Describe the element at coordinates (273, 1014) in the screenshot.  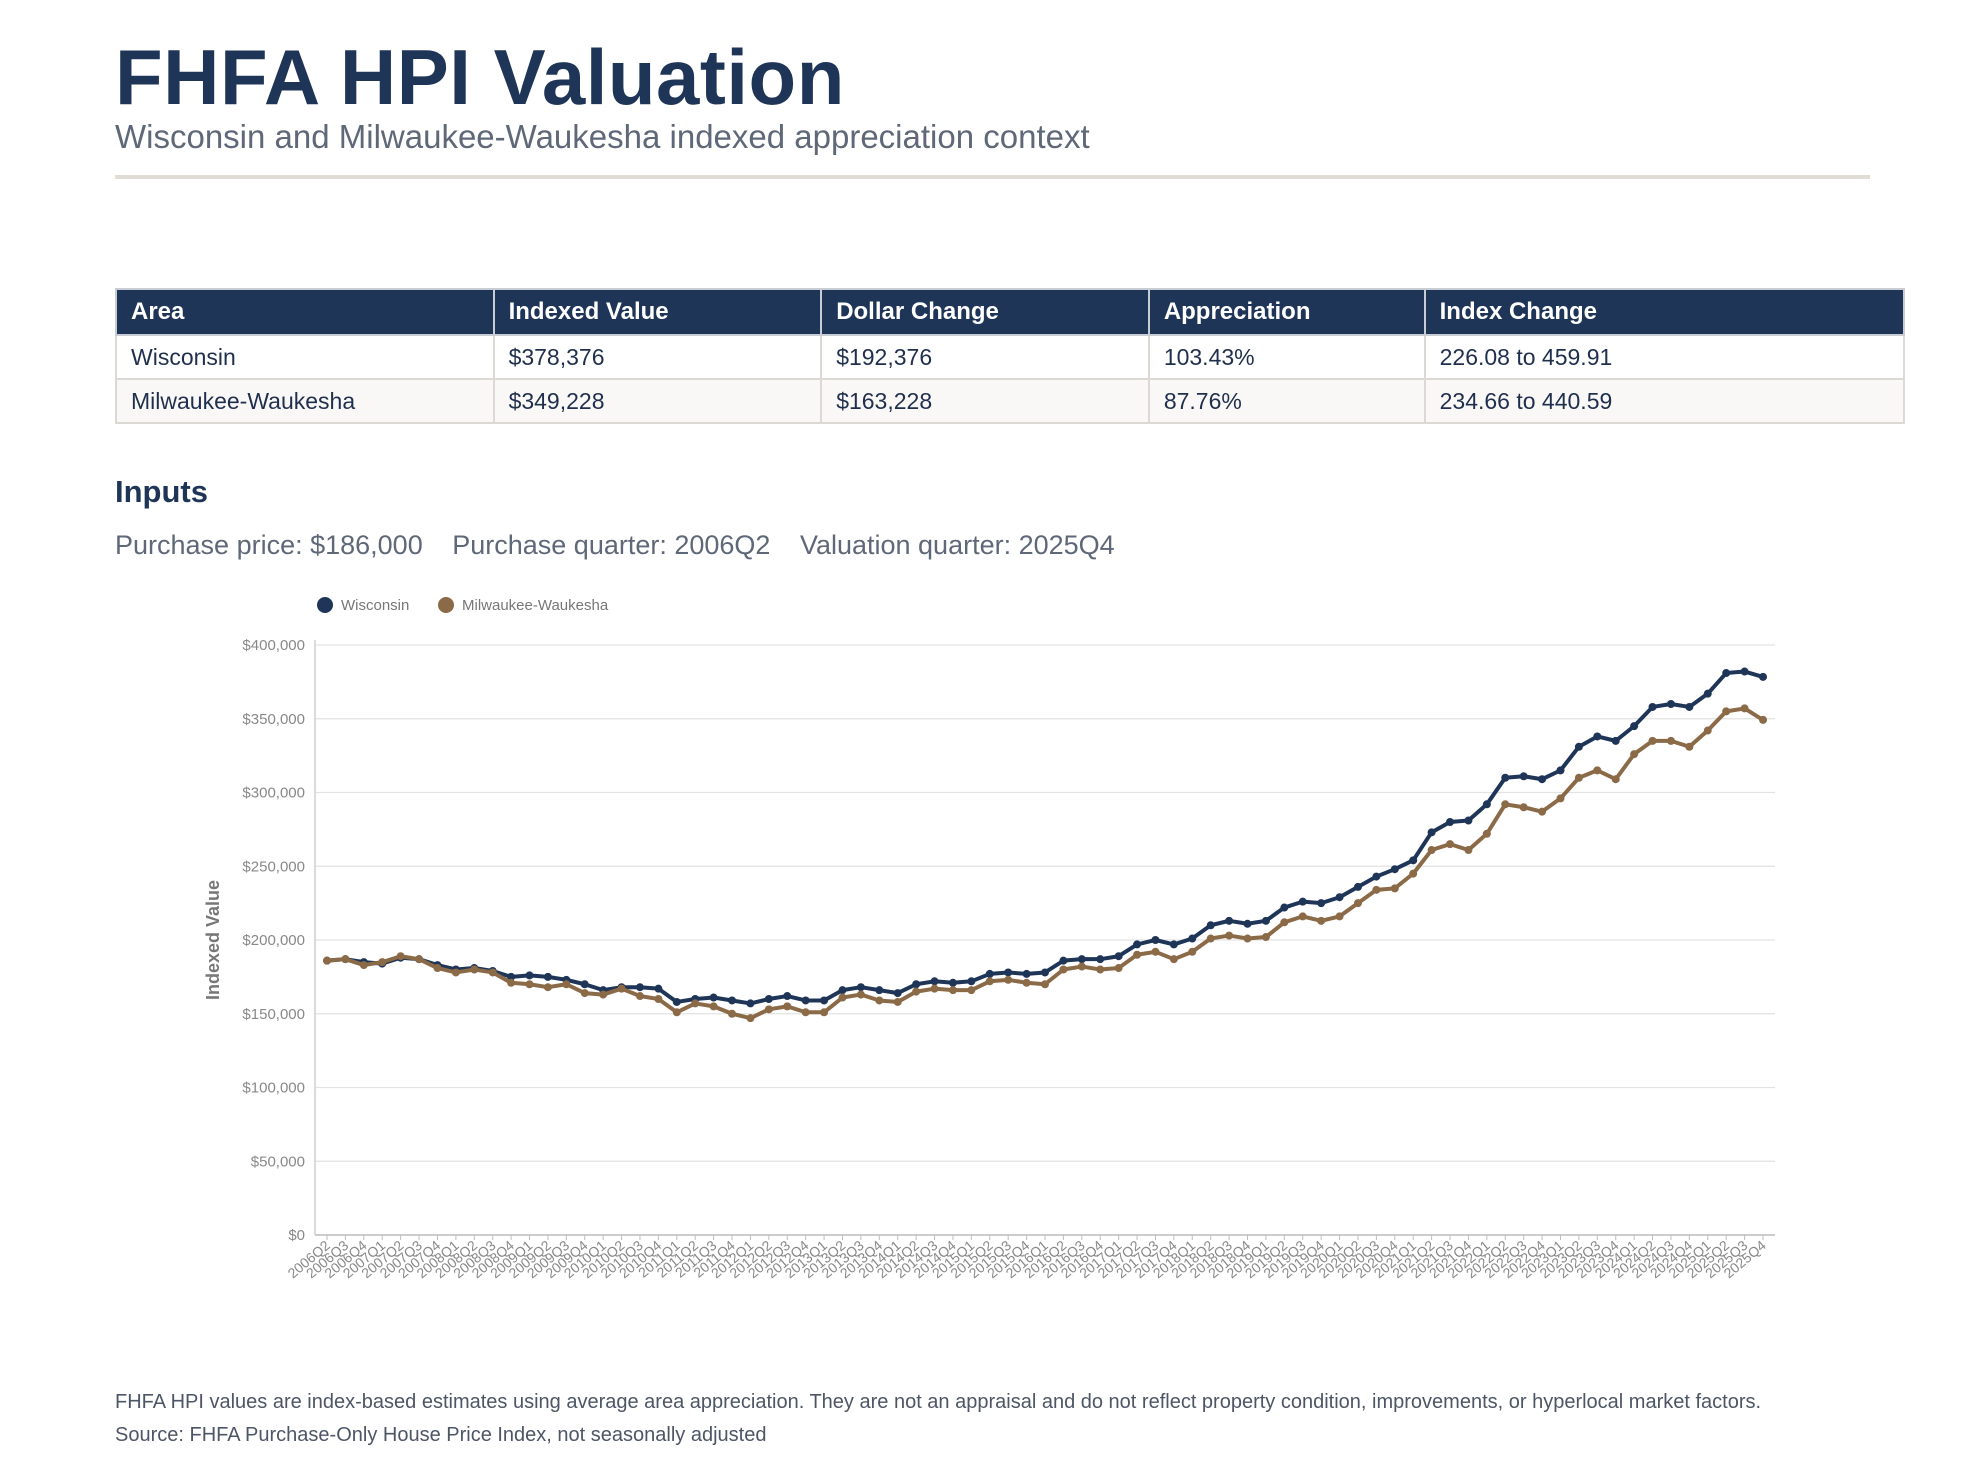
I see `y-tick-label: $150,000` at that location.